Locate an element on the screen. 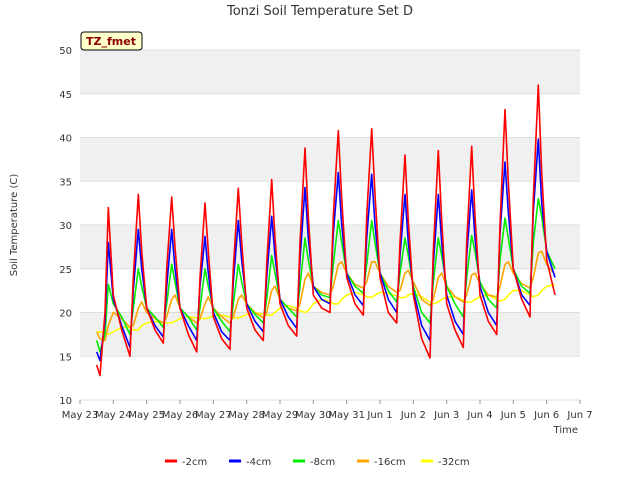 The image size is (640, 480). x-tick-label: Jun 1 is located at coordinates (379, 415).